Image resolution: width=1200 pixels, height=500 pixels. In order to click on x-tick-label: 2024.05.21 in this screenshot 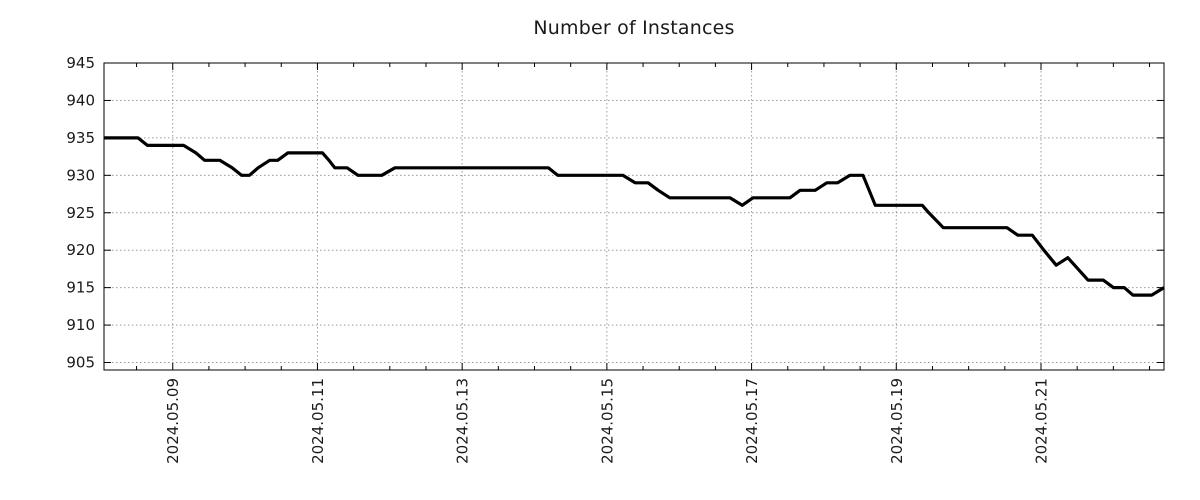, I will do `click(1041, 421)`.